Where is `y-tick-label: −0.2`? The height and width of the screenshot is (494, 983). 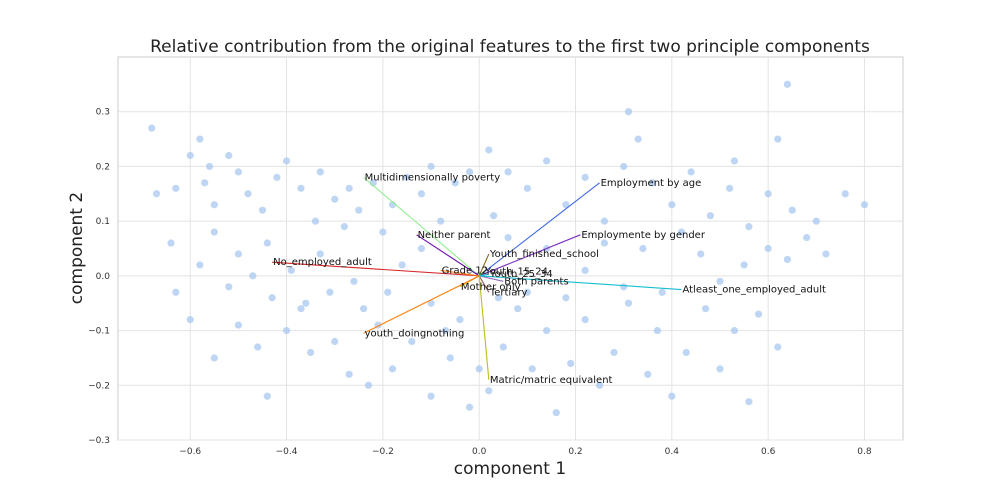 y-tick-label: −0.2 is located at coordinates (99, 386).